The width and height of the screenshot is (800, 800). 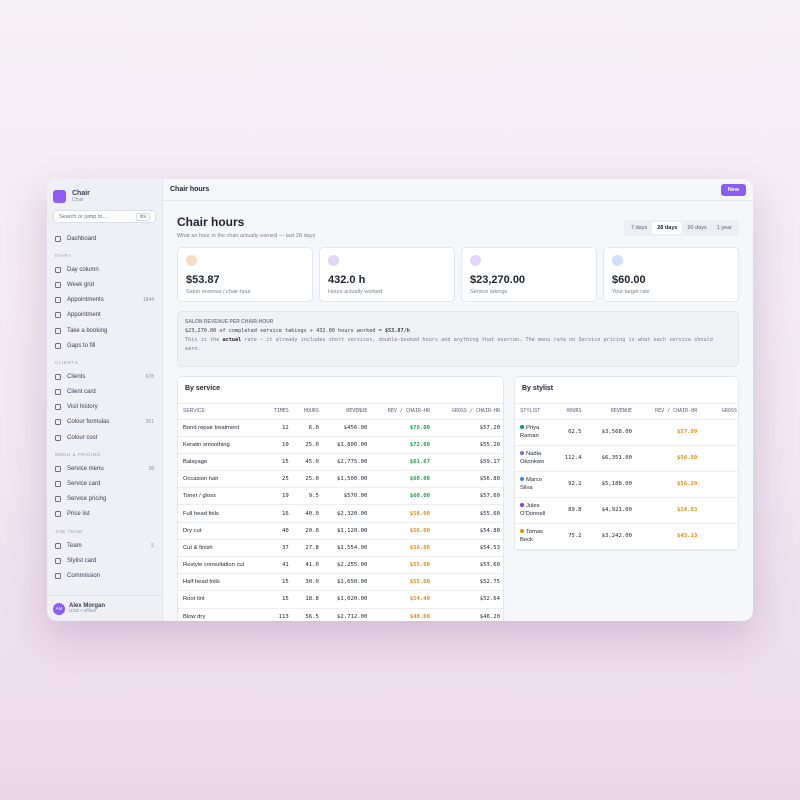 What do you see at coordinates (340, 599) in the screenshot?
I see `table-row: Root tint 15 18.8 $1,020.00 $54.40 $52.64` at bounding box center [340, 599].